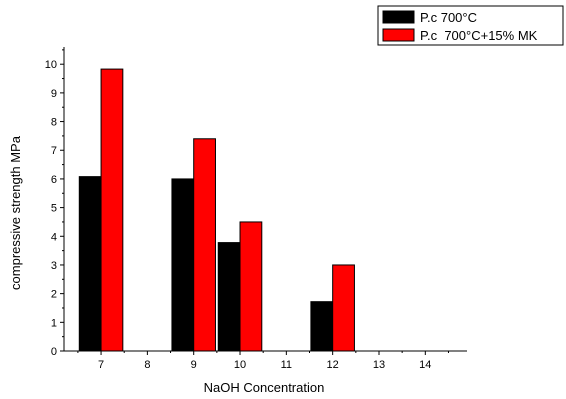 This screenshot has height=399, width=566. I want to click on x-tick-label: 9, so click(194, 365).